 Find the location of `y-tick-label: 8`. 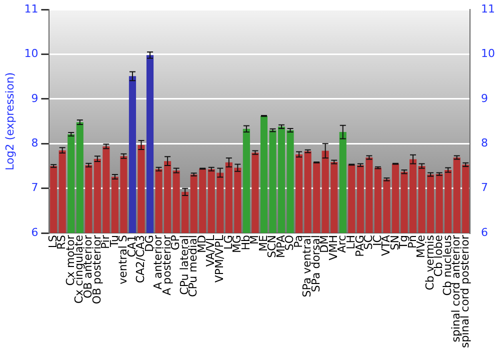

y-tick-label: 8 is located at coordinates (34, 143).